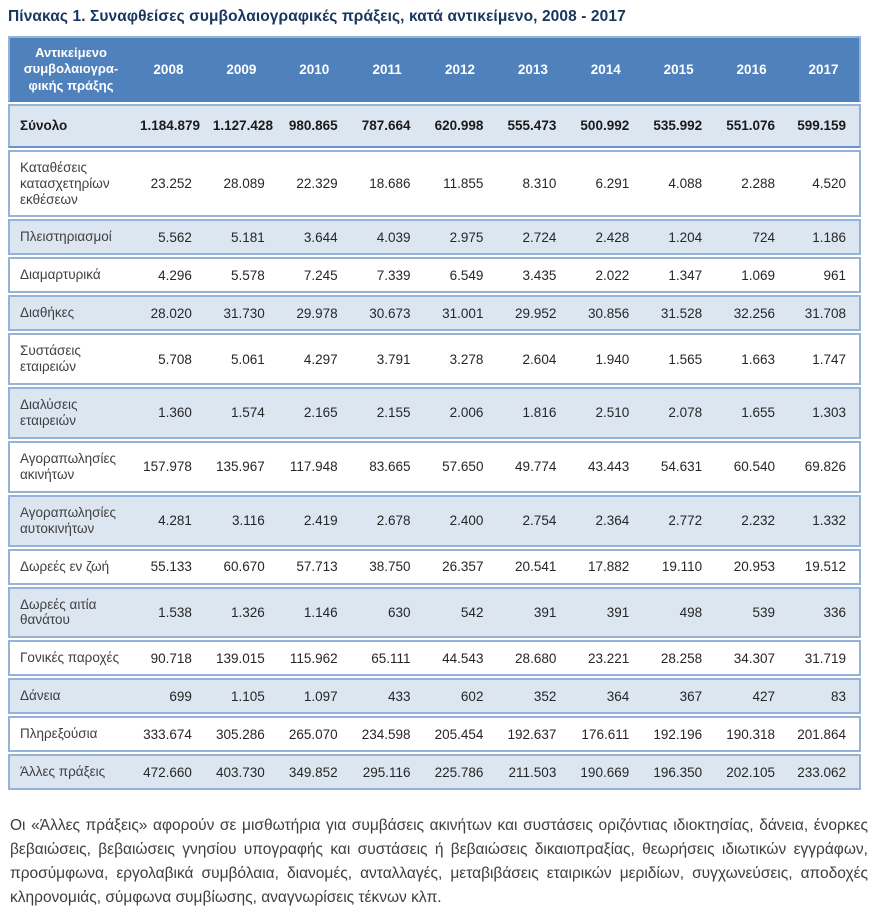 This screenshot has height=920, width=880. Describe the element at coordinates (606, 734) in the screenshot. I see `cell-value: 176.611` at that location.